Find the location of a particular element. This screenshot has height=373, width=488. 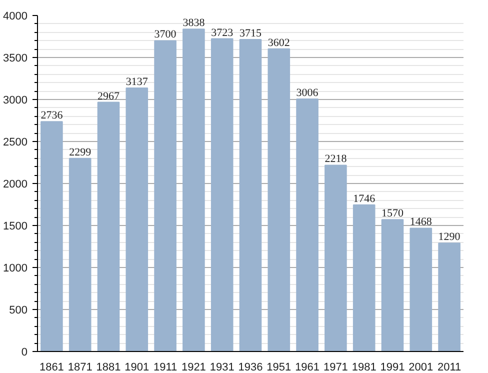

y-tick-label: 2000 is located at coordinates (15, 184).